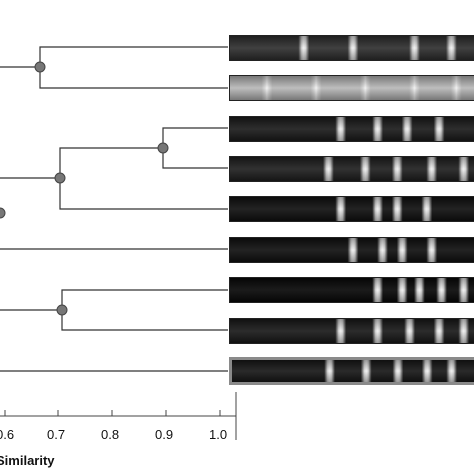 This screenshot has width=474, height=474. I want to click on axis-title: Similarity, so click(27, 460).